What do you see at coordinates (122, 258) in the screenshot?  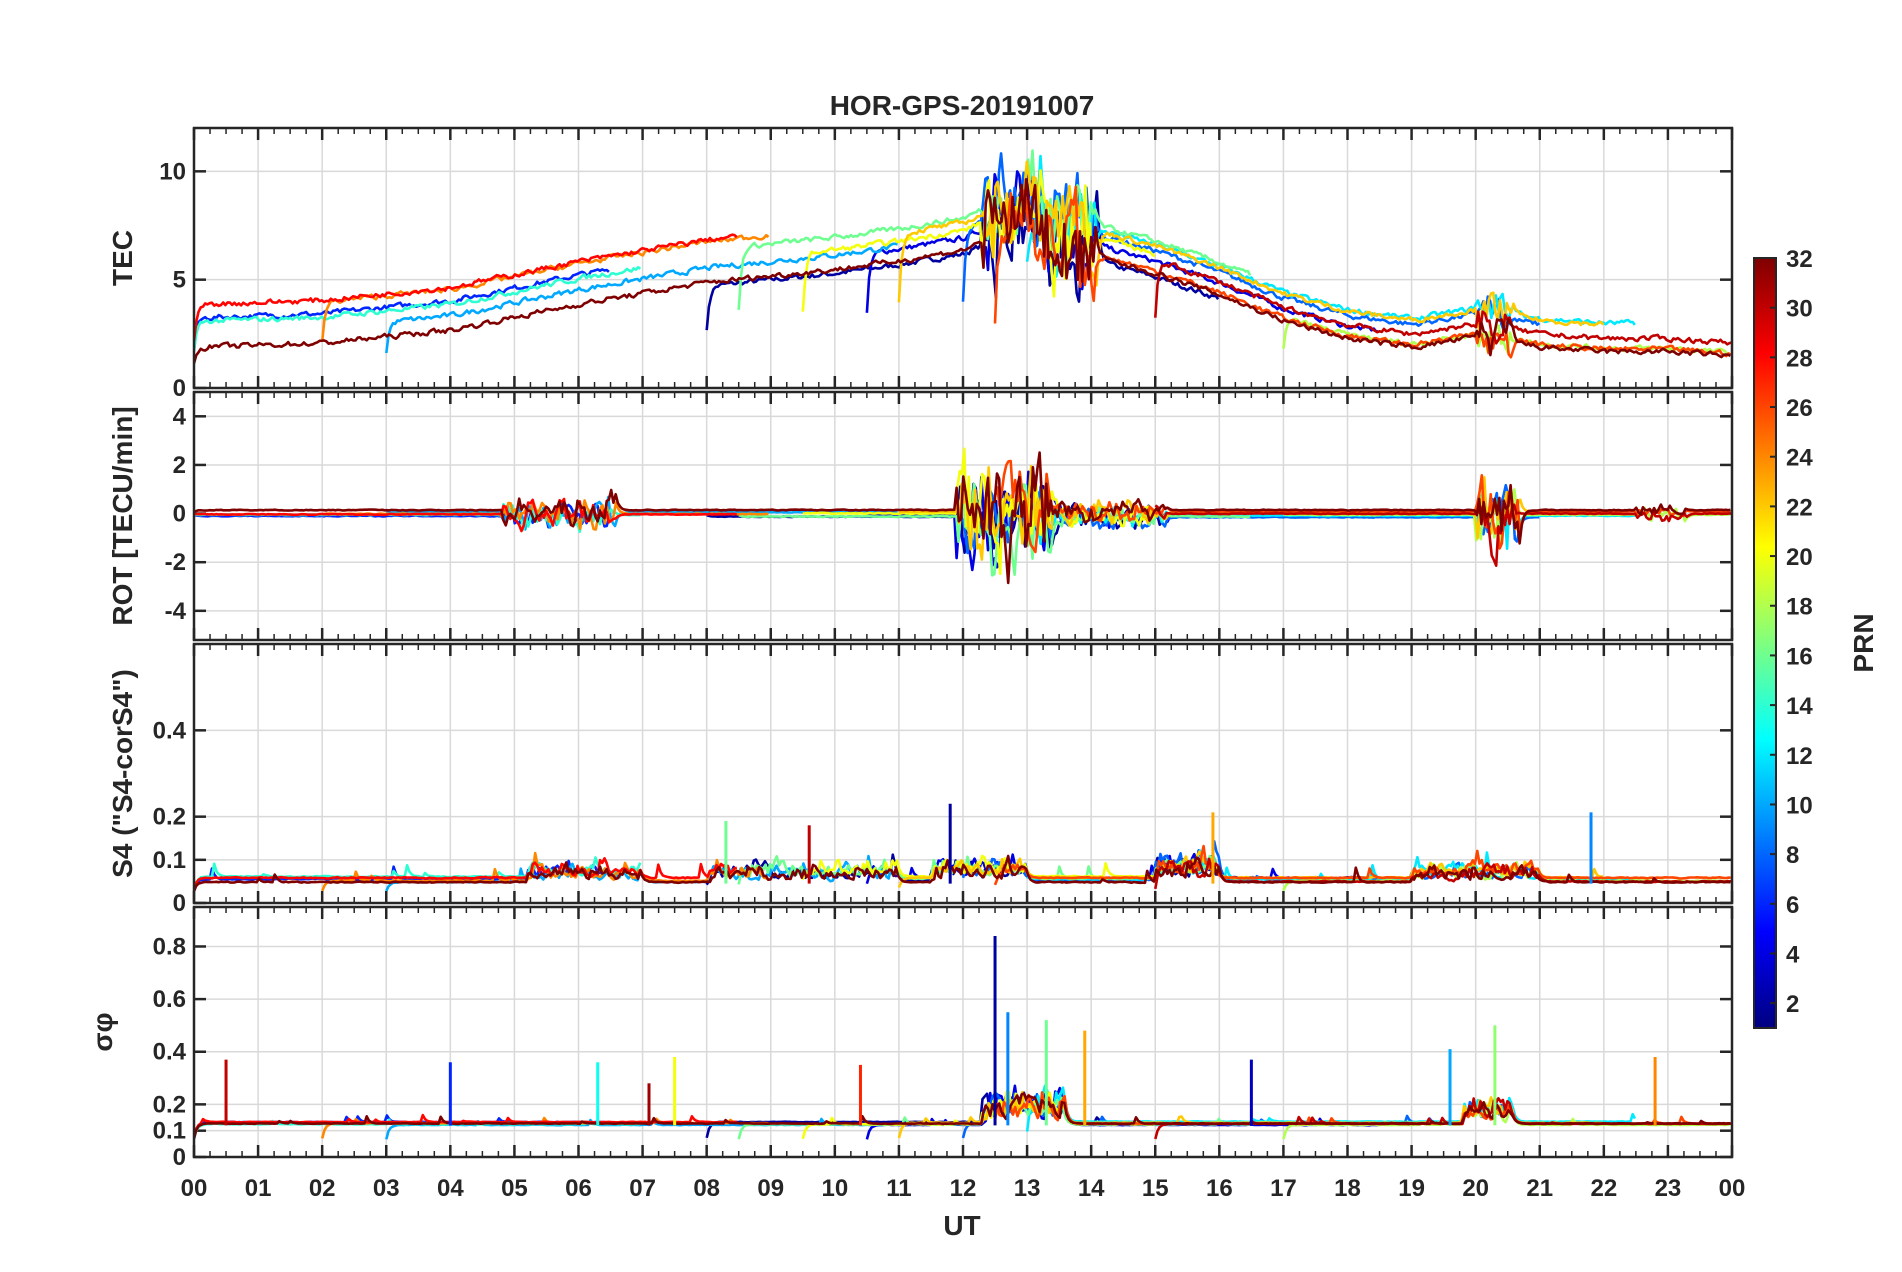 I see `y-axis-label: TEC` at bounding box center [122, 258].